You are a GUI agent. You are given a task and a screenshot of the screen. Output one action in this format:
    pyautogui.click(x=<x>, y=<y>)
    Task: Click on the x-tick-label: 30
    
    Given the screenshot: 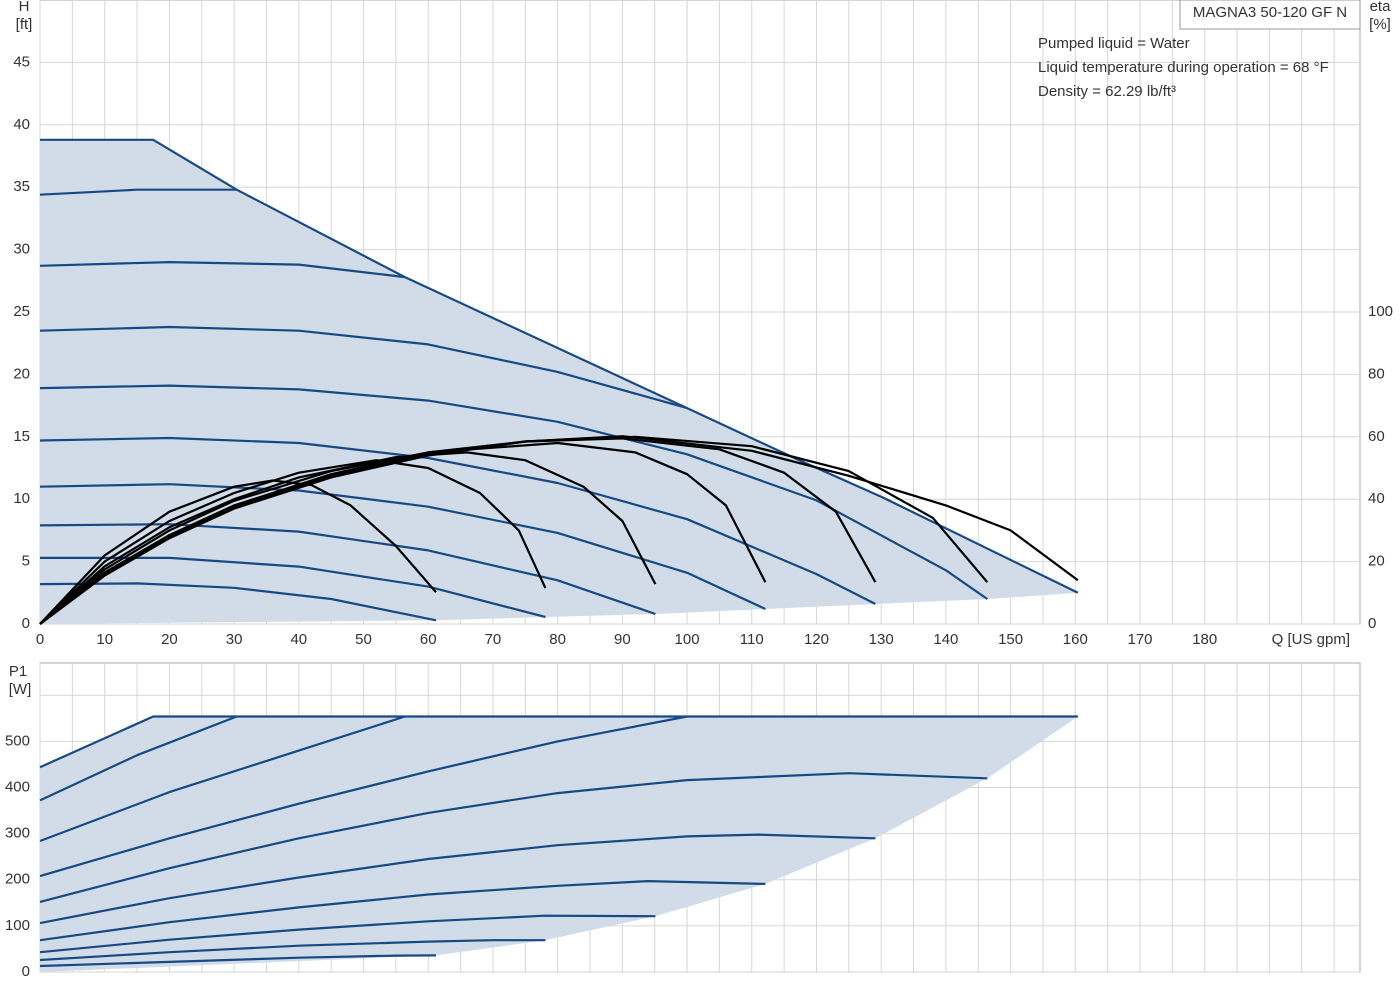 What is the action you would take?
    pyautogui.click(x=234, y=639)
    